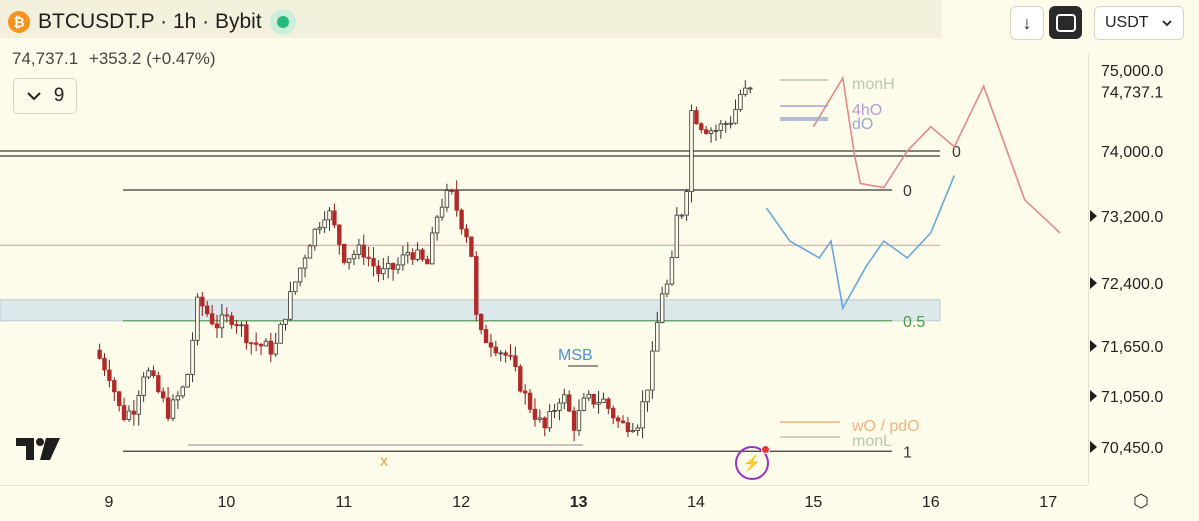 The height and width of the screenshot is (521, 1199). I want to click on fullscreen-button, so click(1065, 22).